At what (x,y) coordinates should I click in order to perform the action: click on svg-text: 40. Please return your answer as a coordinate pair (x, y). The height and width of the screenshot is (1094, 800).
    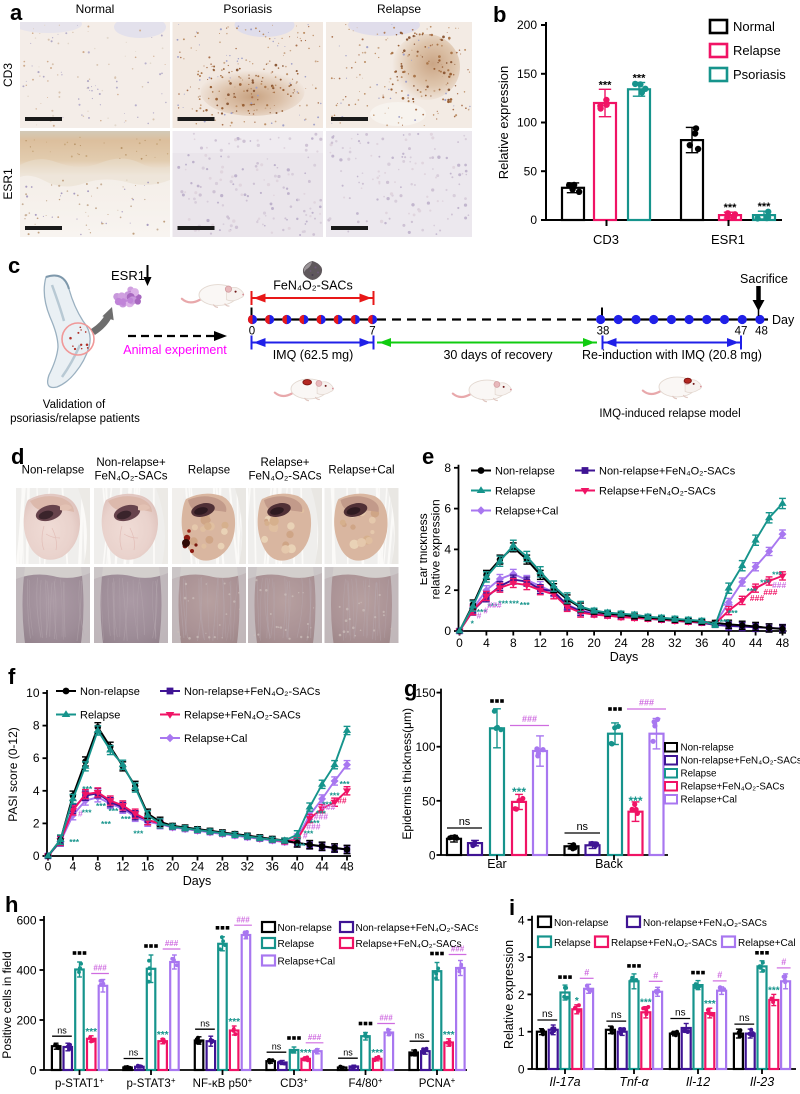
    Looking at the image, I should click on (729, 643).